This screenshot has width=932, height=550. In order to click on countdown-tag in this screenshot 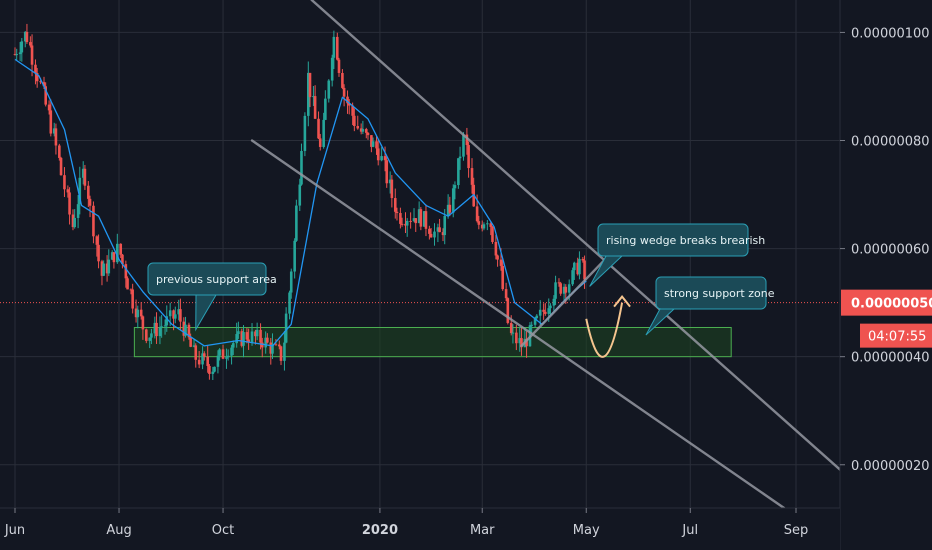, I will do `click(896, 335)`.